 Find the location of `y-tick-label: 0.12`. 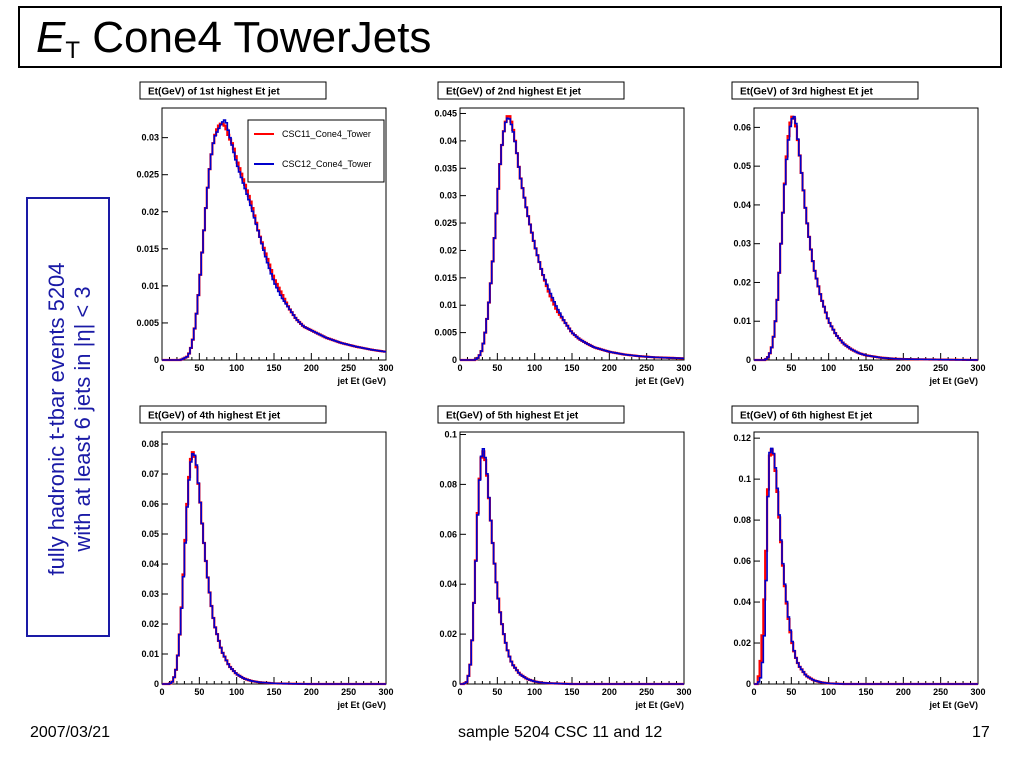

y-tick-label: 0.12 is located at coordinates (742, 438).